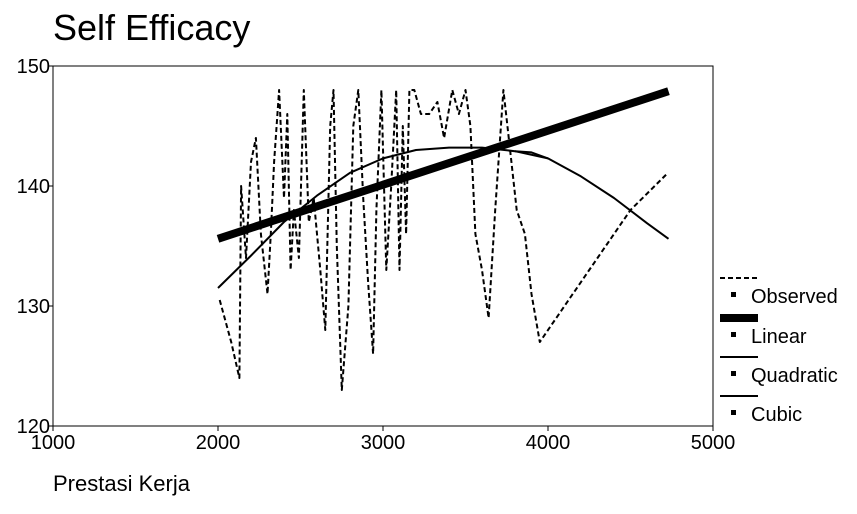  I want to click on legend-marker-quadratic, so click(733, 373).